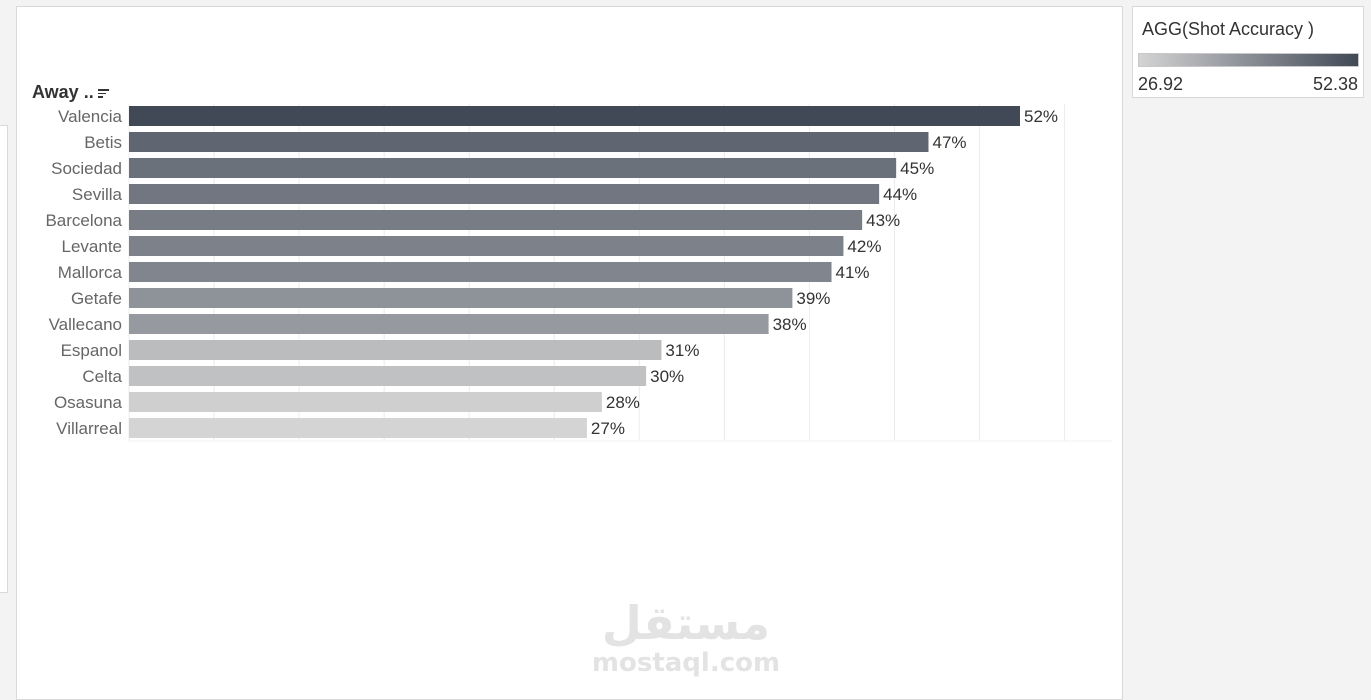  Describe the element at coordinates (1161, 84) in the screenshot. I see `legend-min-value: 26.92` at that location.